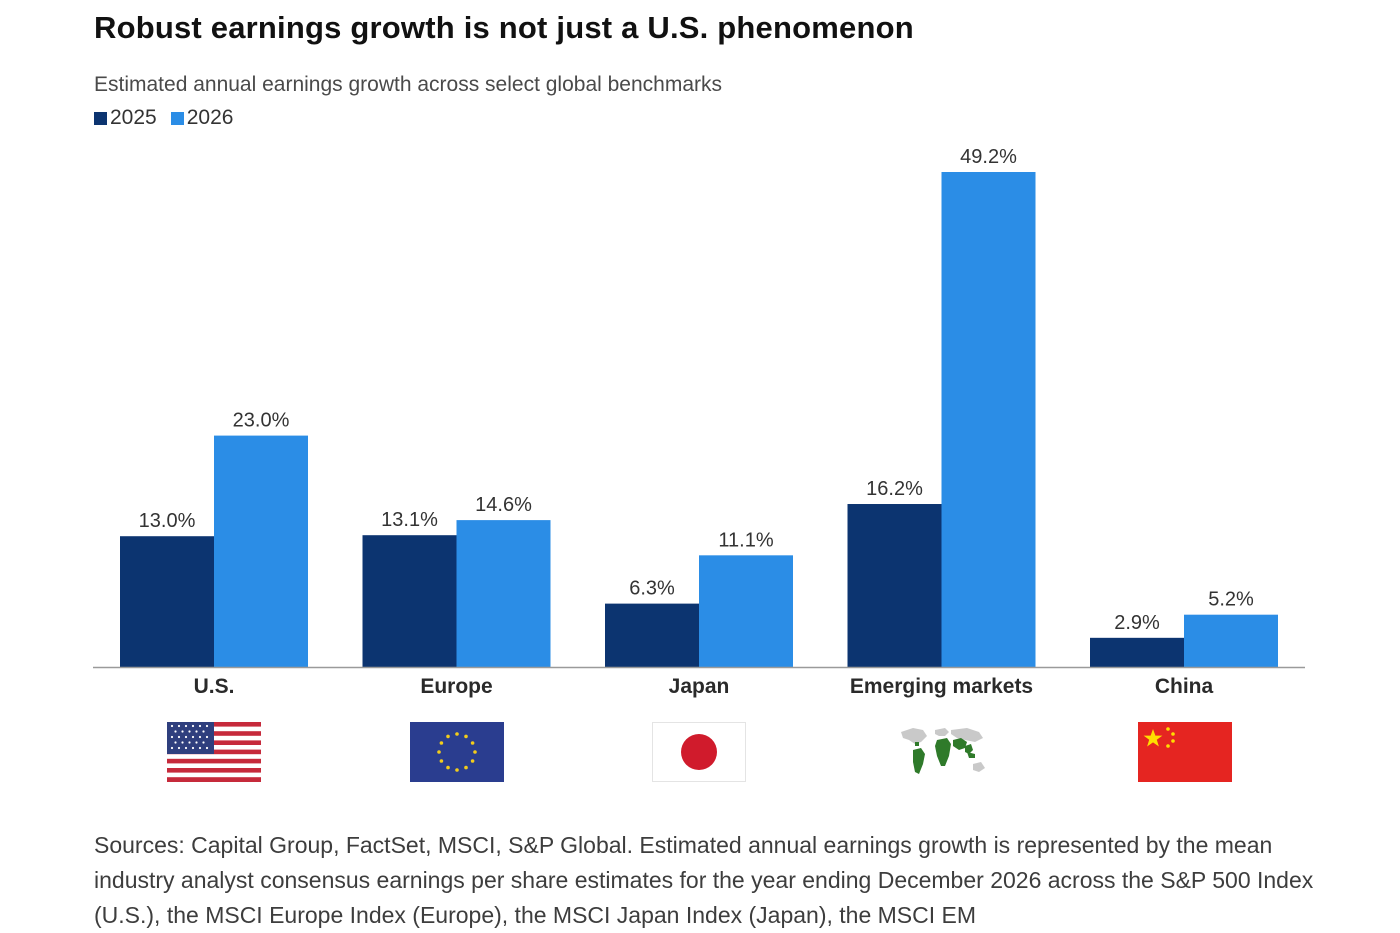 Image resolution: width=1400 pixels, height=933 pixels. I want to click on data-label-2025-1: 13.1%, so click(409, 520).